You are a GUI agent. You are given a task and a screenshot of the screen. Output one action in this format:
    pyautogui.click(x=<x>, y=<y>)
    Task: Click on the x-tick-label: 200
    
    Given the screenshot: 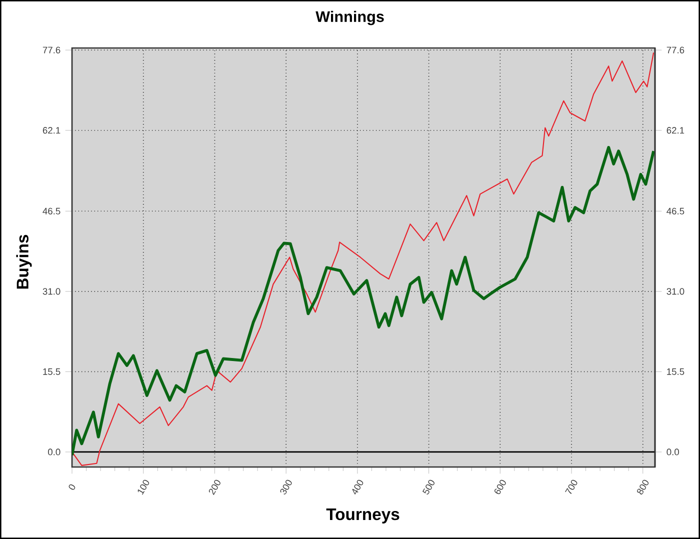 What is the action you would take?
    pyautogui.click(x=214, y=487)
    